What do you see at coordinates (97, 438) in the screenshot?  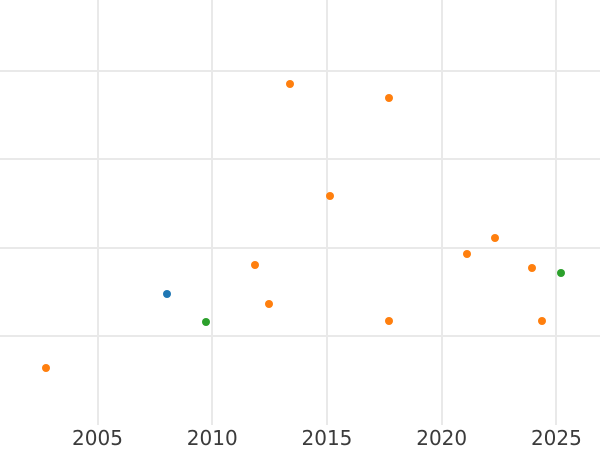 I see `x-tick-label: 2005` at bounding box center [97, 438].